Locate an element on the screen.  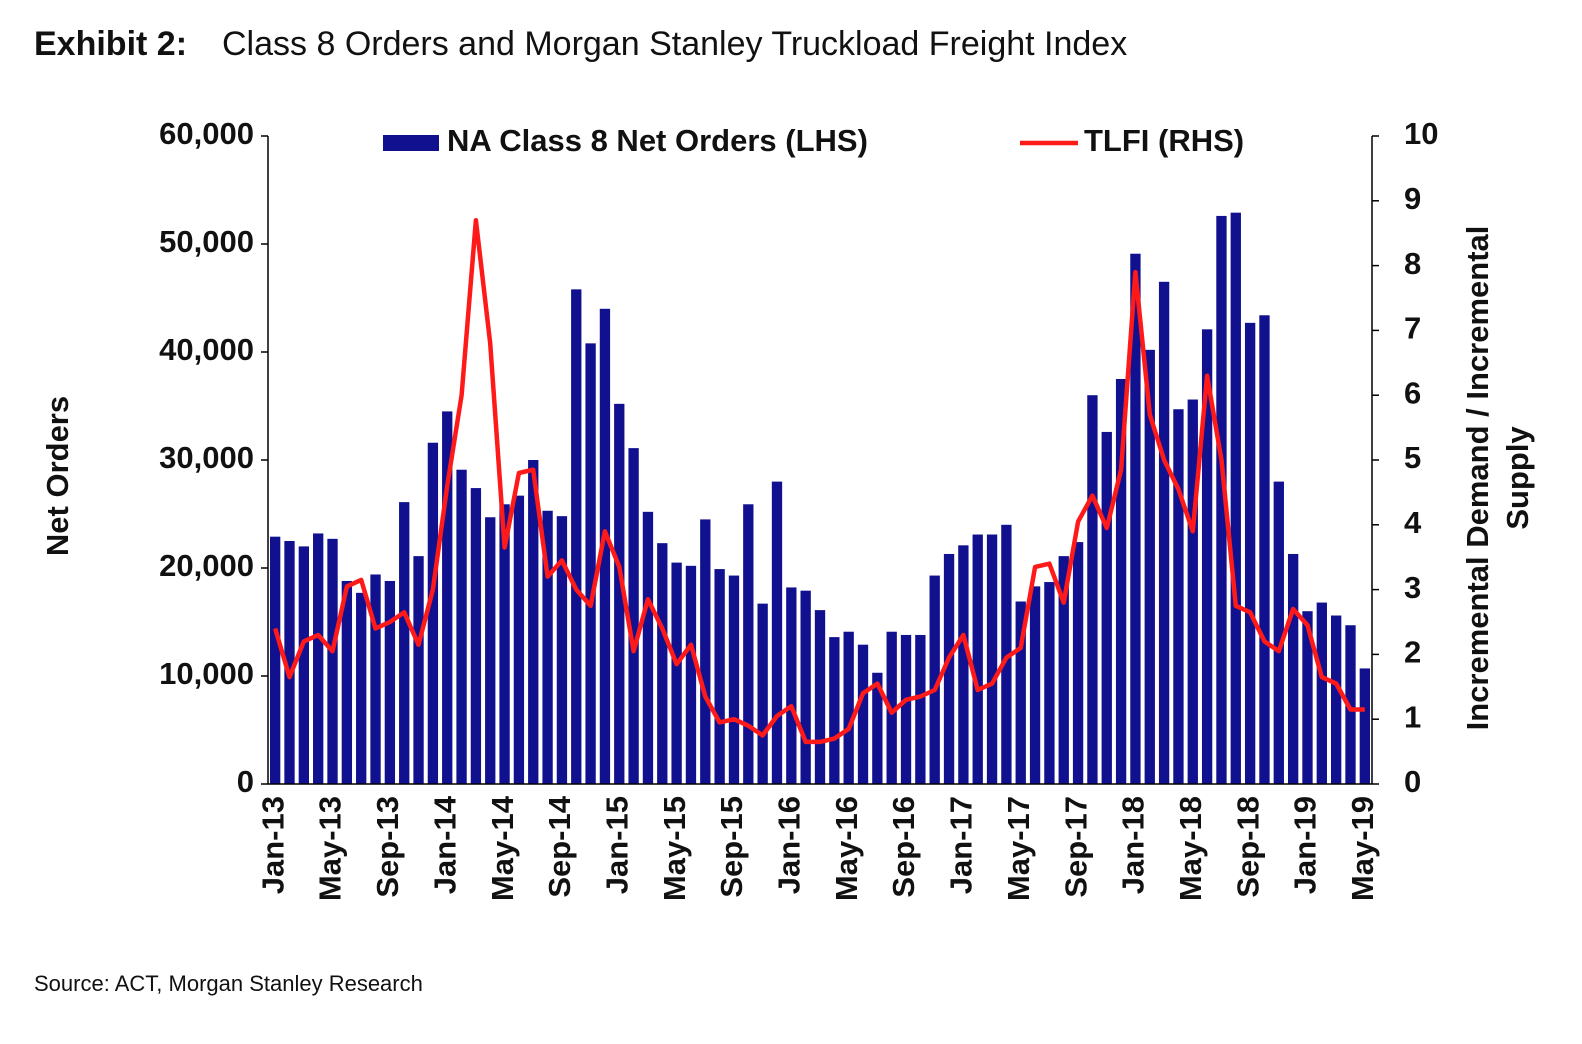
x-tick-label: Jan-17 is located at coordinates (961, 845).